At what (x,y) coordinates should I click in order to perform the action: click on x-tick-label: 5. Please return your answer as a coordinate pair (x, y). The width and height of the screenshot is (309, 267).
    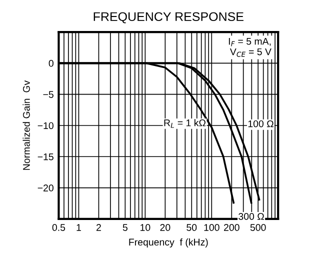
    Looking at the image, I should click on (125, 227).